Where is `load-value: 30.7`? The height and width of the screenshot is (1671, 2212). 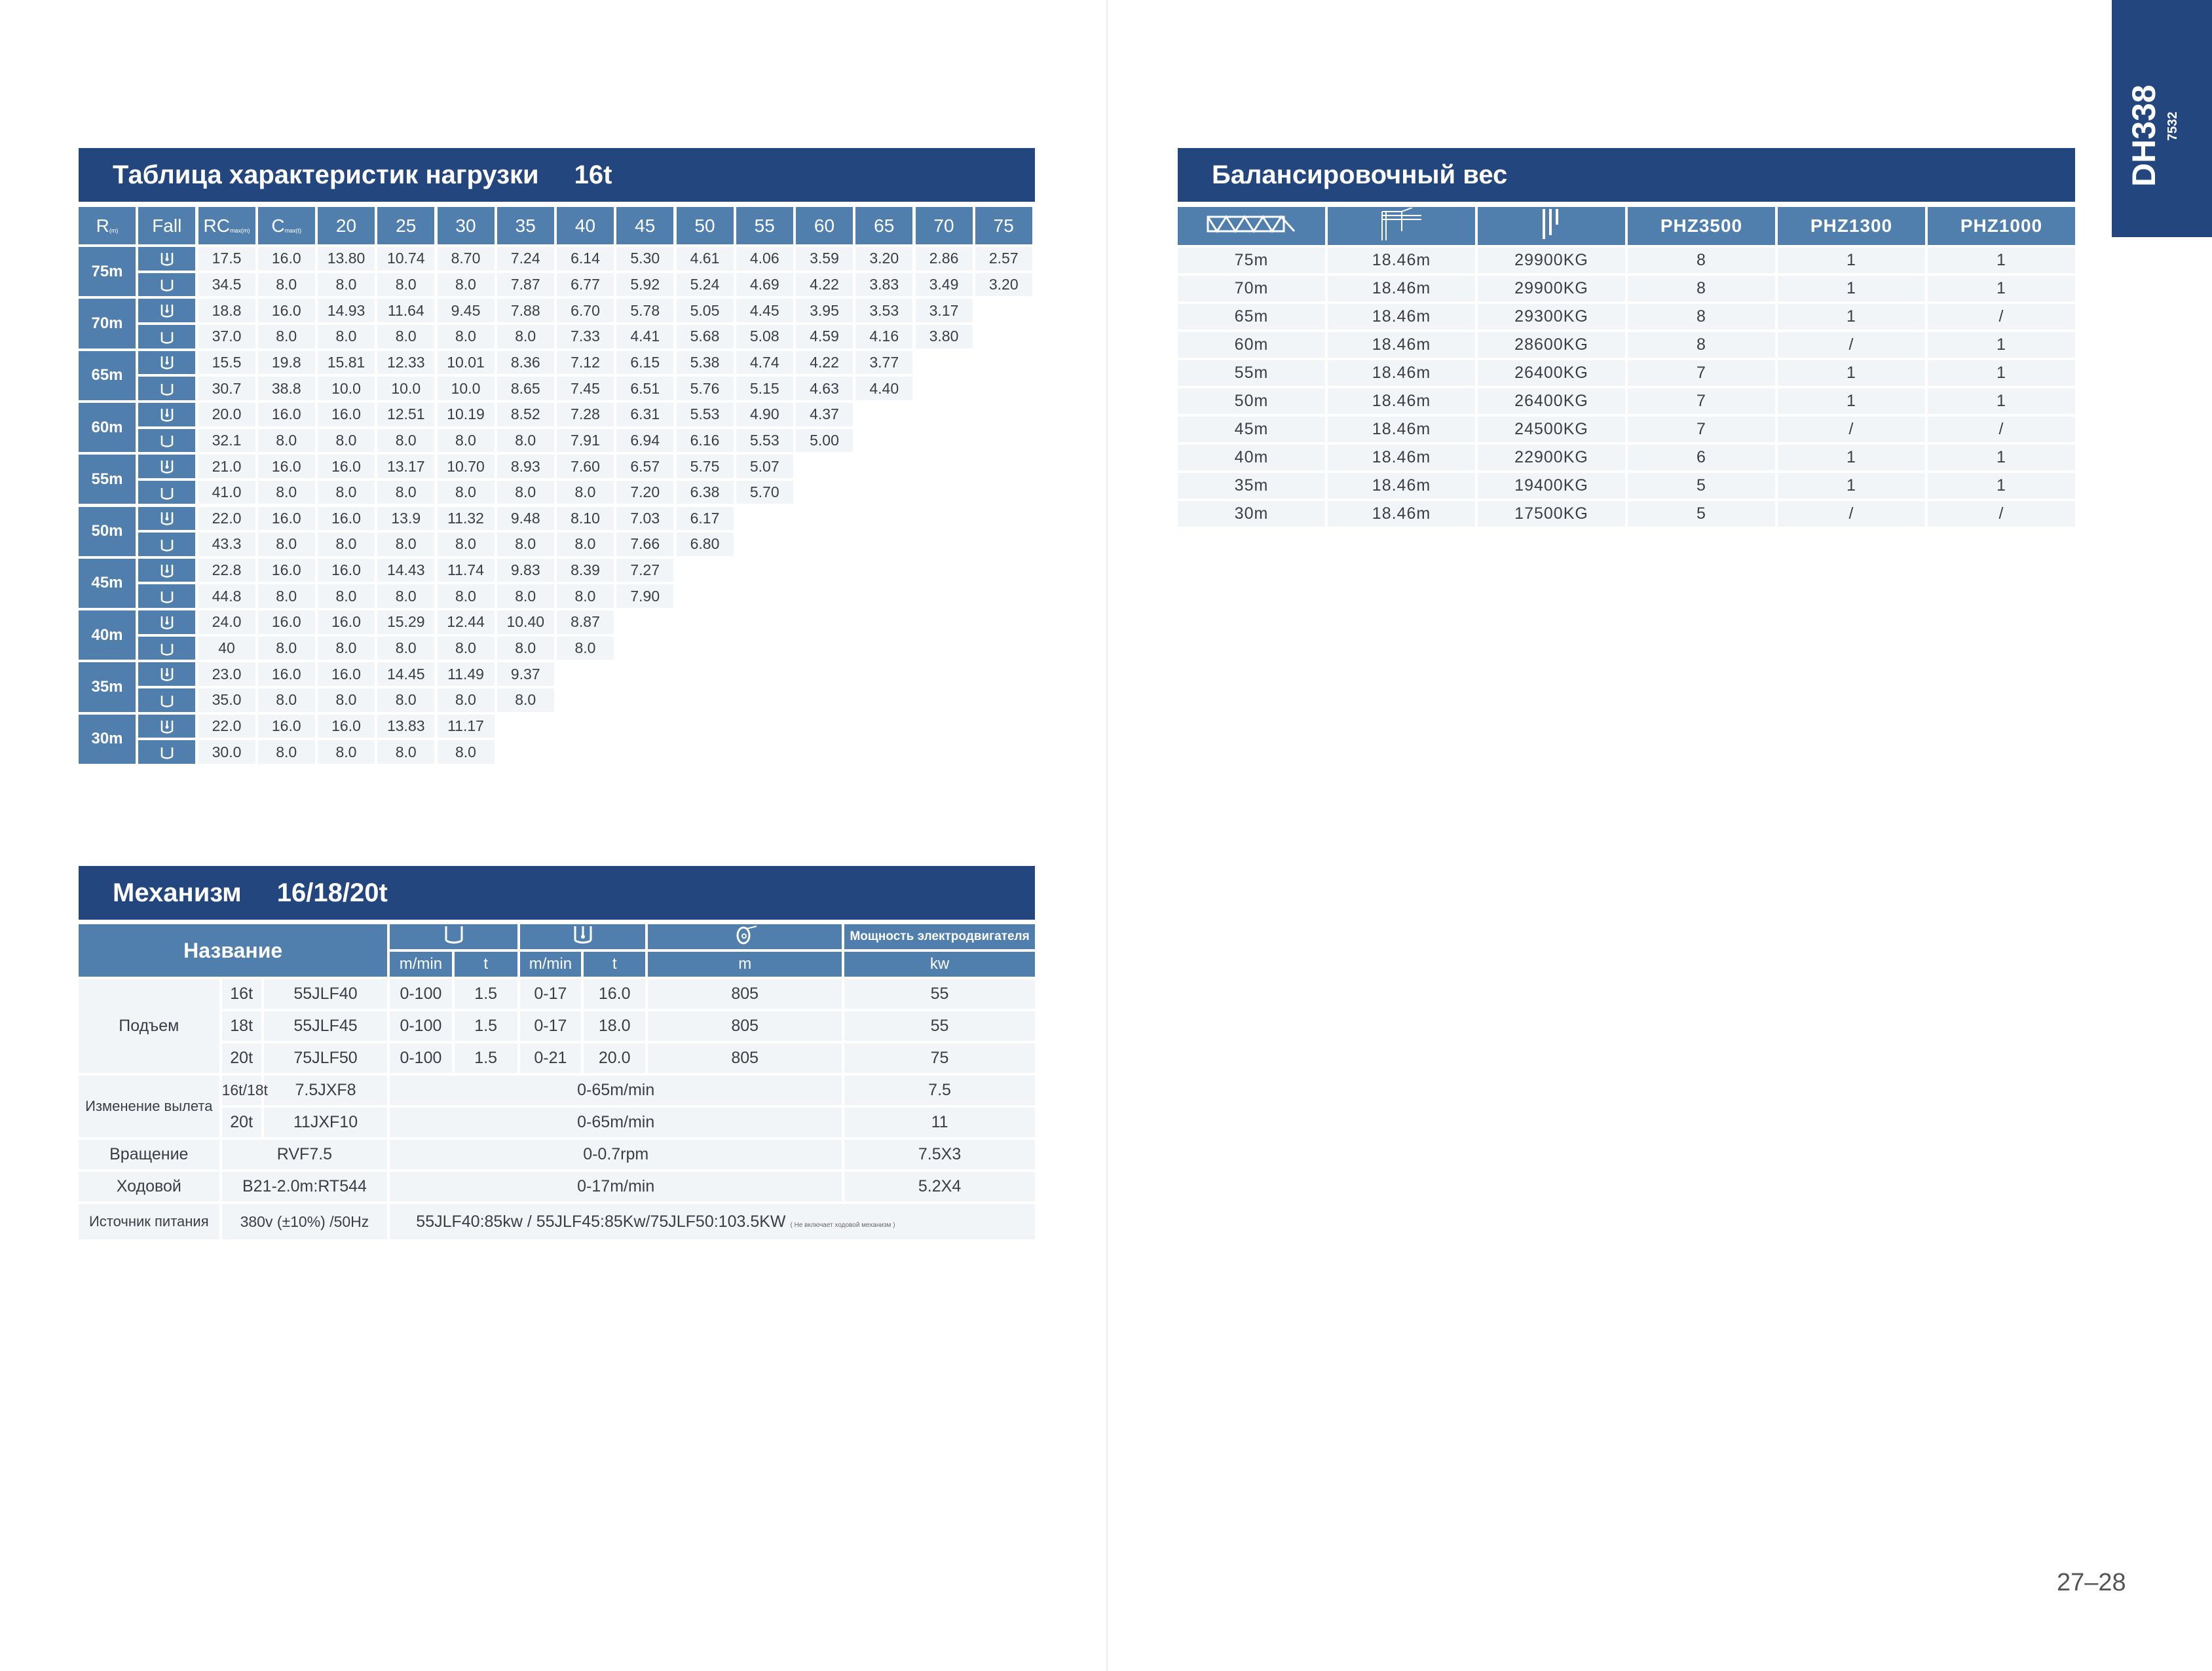 load-value: 30.7 is located at coordinates (226, 388).